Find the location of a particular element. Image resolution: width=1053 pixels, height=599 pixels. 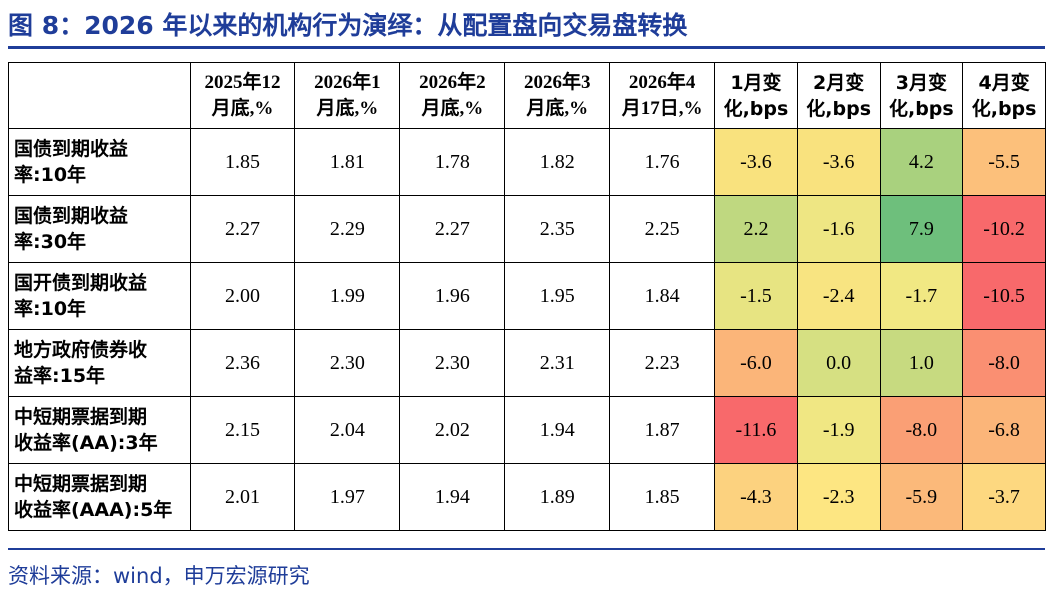

heatmap-cell: -10.5 is located at coordinates (1004, 296).